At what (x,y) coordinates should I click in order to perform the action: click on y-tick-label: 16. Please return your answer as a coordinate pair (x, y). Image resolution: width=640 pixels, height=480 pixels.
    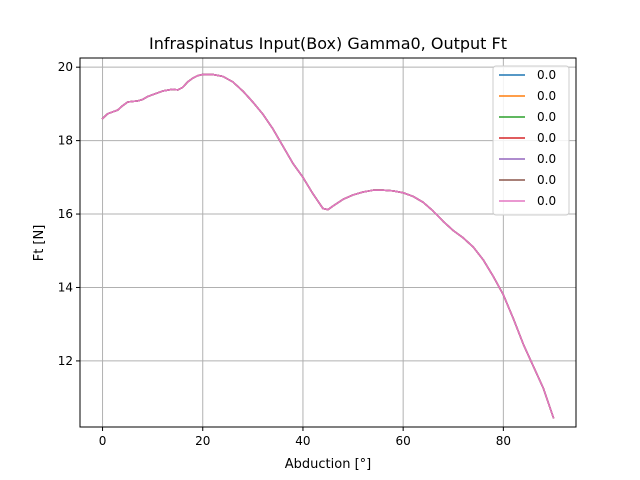
    Looking at the image, I should click on (65, 214).